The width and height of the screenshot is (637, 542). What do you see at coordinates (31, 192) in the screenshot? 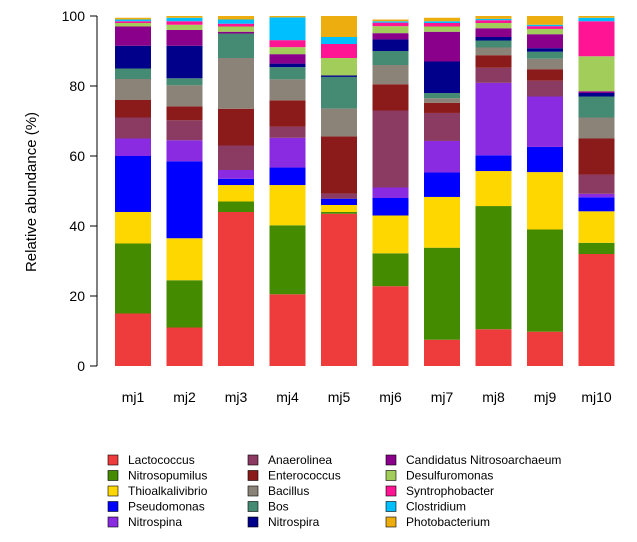
I see `y-axis-title: Relative abundance (%)` at bounding box center [31, 192].